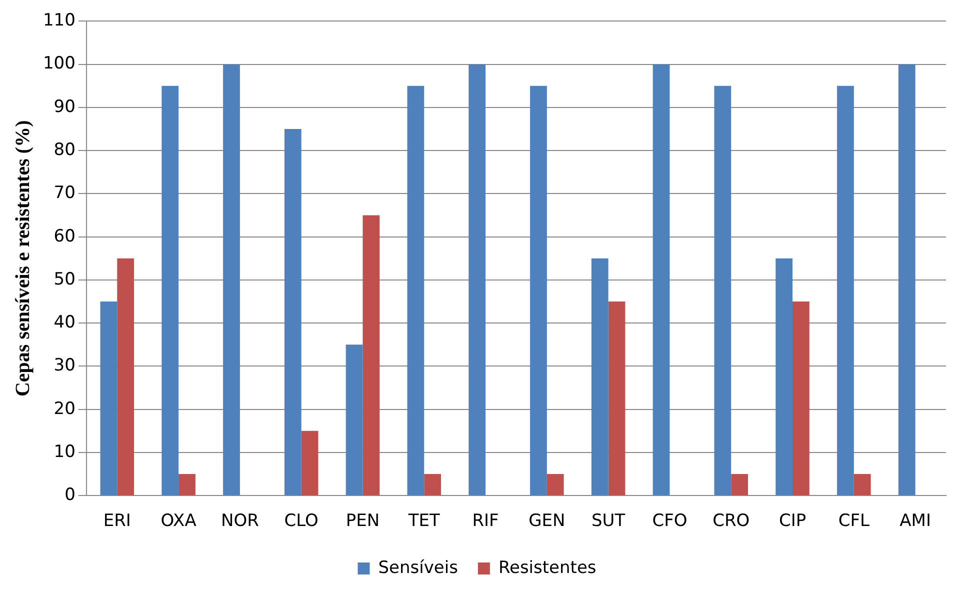 The width and height of the screenshot is (970, 595). What do you see at coordinates (178, 521) in the screenshot?
I see `x-tick-label: OXA` at bounding box center [178, 521].